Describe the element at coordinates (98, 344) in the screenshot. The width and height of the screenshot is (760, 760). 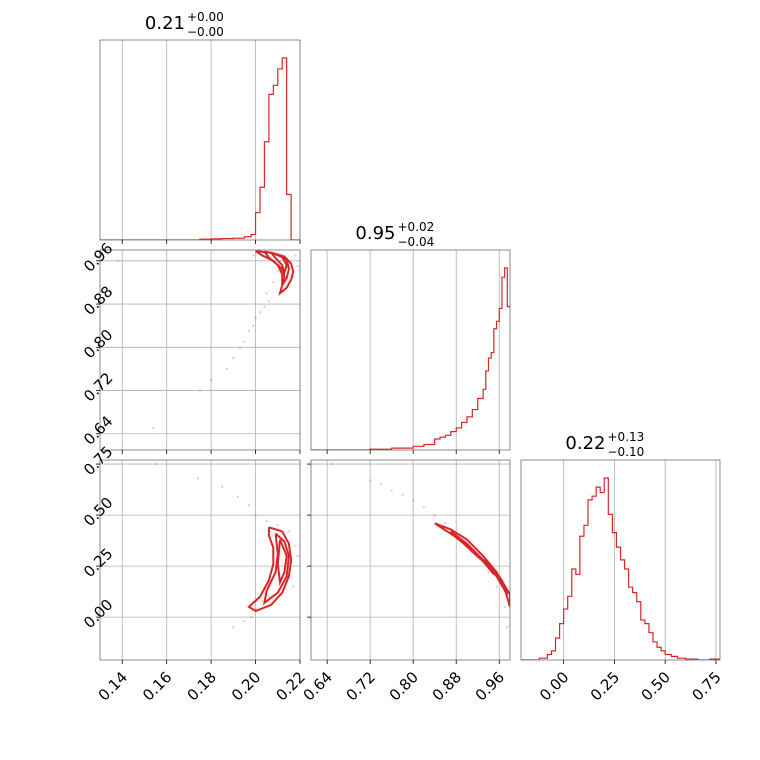
I see `ytick-label-1-2: 0.80` at that location.